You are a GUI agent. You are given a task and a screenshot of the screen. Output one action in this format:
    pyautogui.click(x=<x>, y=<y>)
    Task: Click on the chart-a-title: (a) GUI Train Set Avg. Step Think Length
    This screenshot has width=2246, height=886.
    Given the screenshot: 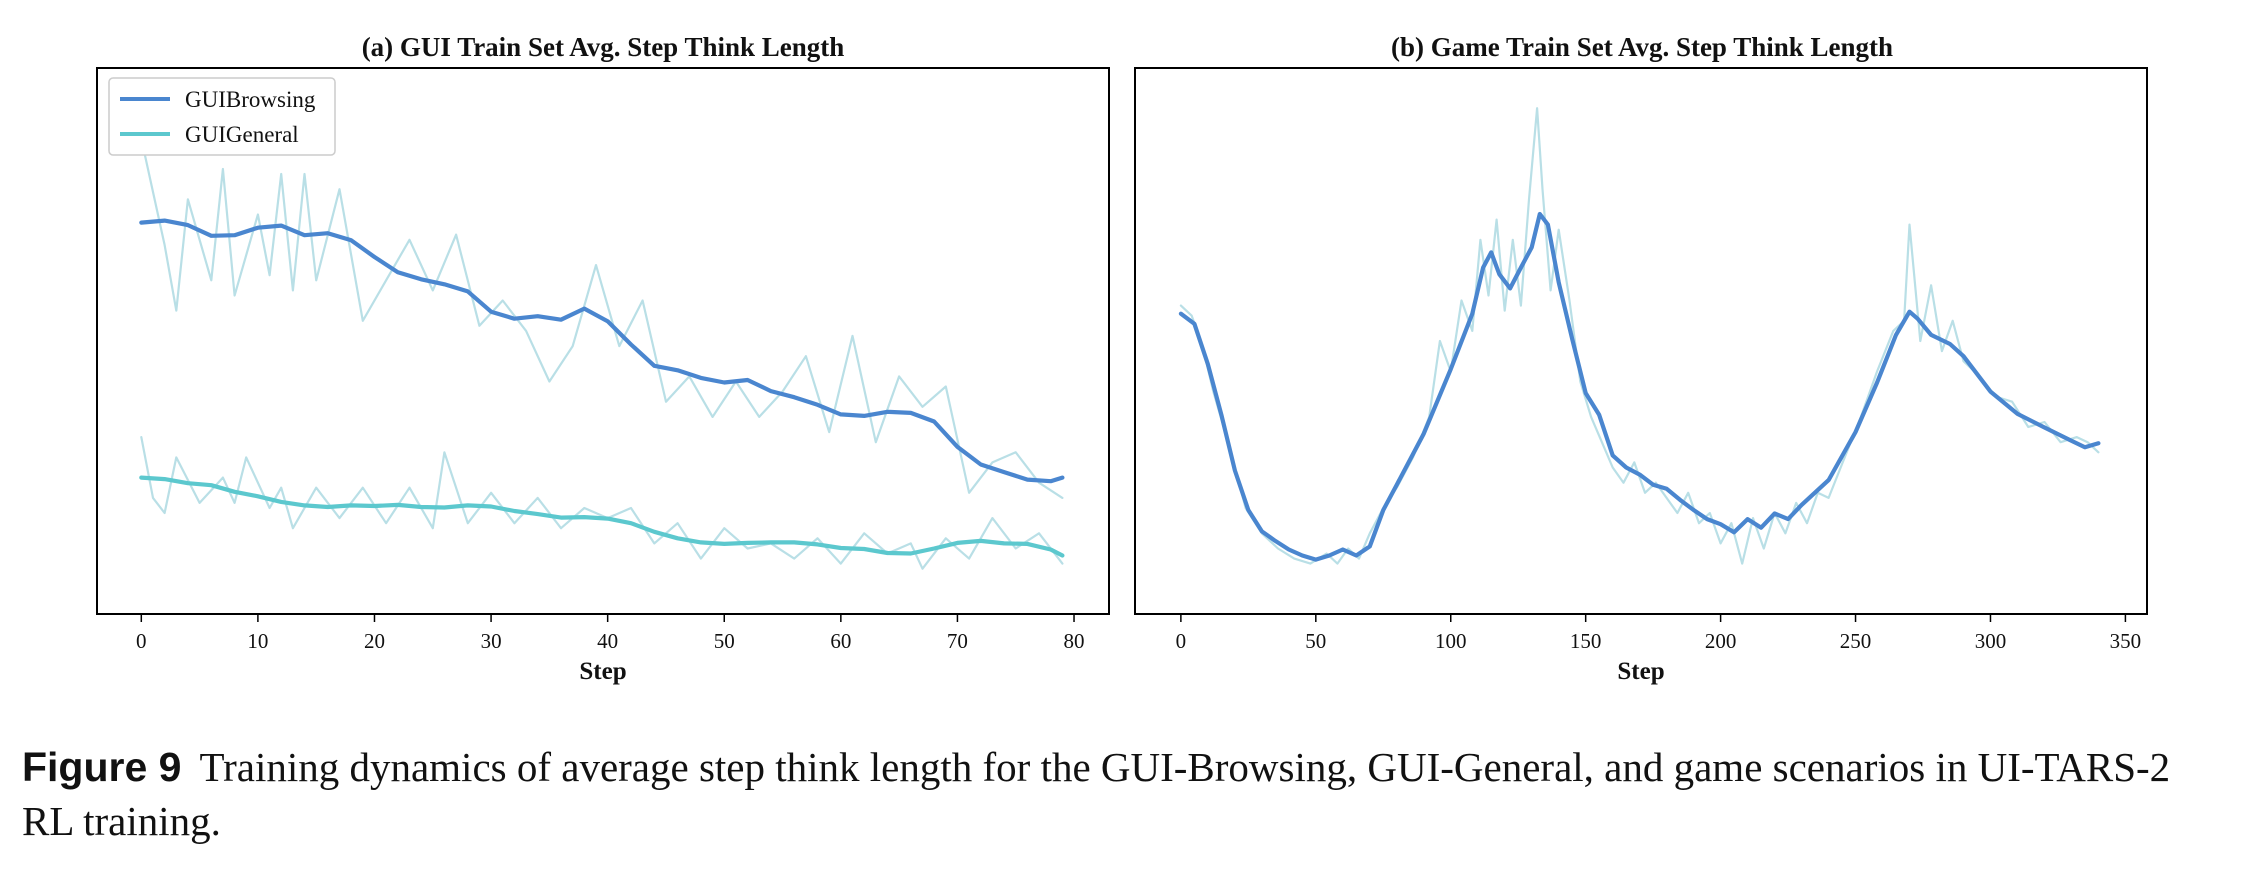 What is the action you would take?
    pyautogui.click(x=603, y=47)
    